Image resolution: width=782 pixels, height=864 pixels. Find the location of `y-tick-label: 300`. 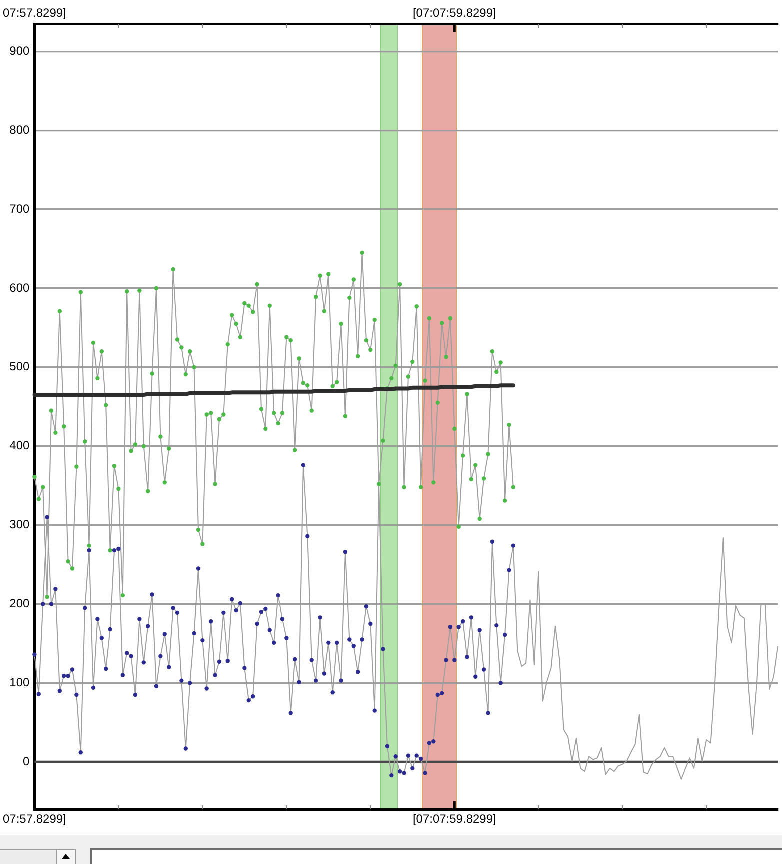

y-tick-label: 300 is located at coordinates (20, 525).